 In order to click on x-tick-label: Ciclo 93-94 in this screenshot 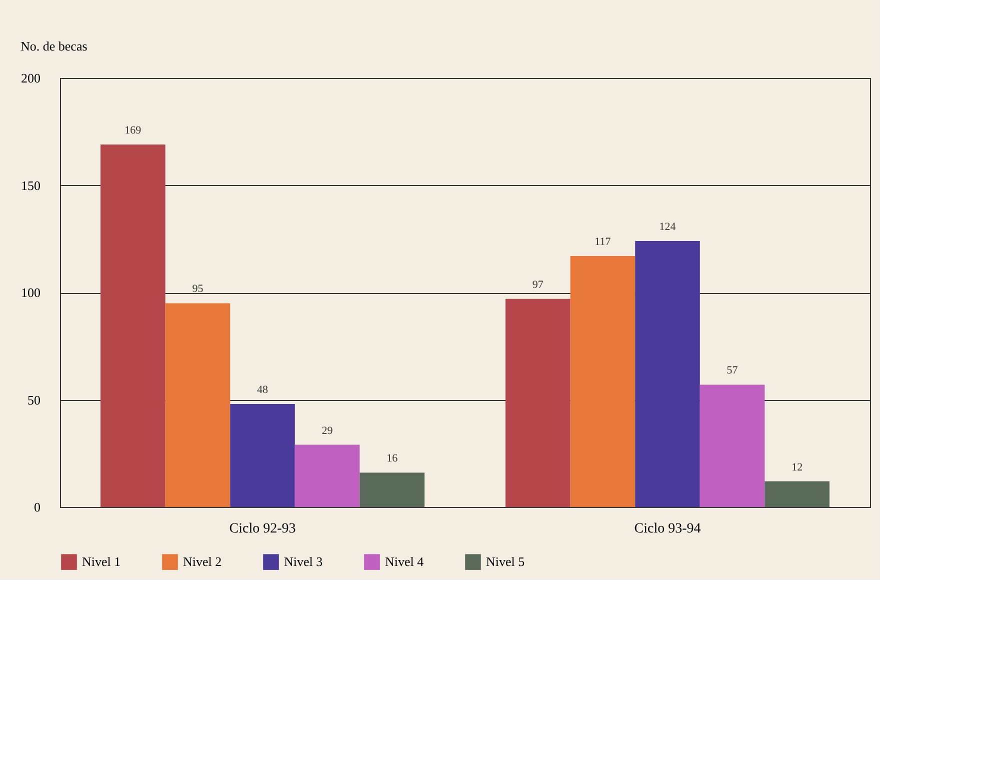, I will do `click(667, 529)`.